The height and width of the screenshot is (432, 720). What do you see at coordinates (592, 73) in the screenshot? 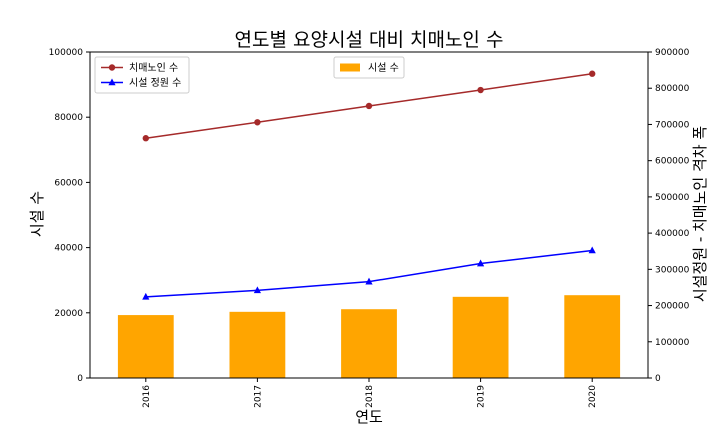
I see `point-series-1-2020` at bounding box center [592, 73].